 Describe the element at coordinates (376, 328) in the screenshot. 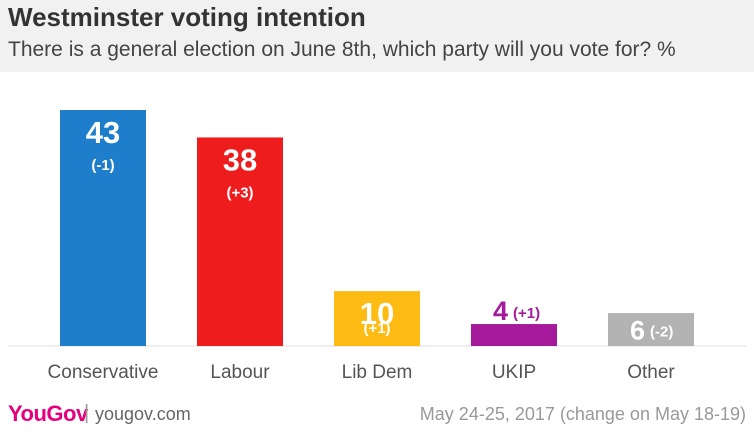

I see `change-label-lib-dem: (+1)` at that location.